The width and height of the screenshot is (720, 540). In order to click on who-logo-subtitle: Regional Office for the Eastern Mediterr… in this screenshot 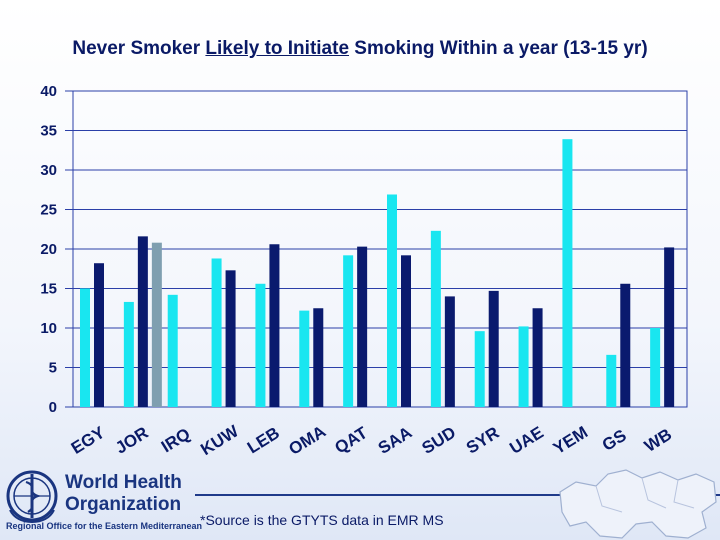, I will do `click(104, 526)`.